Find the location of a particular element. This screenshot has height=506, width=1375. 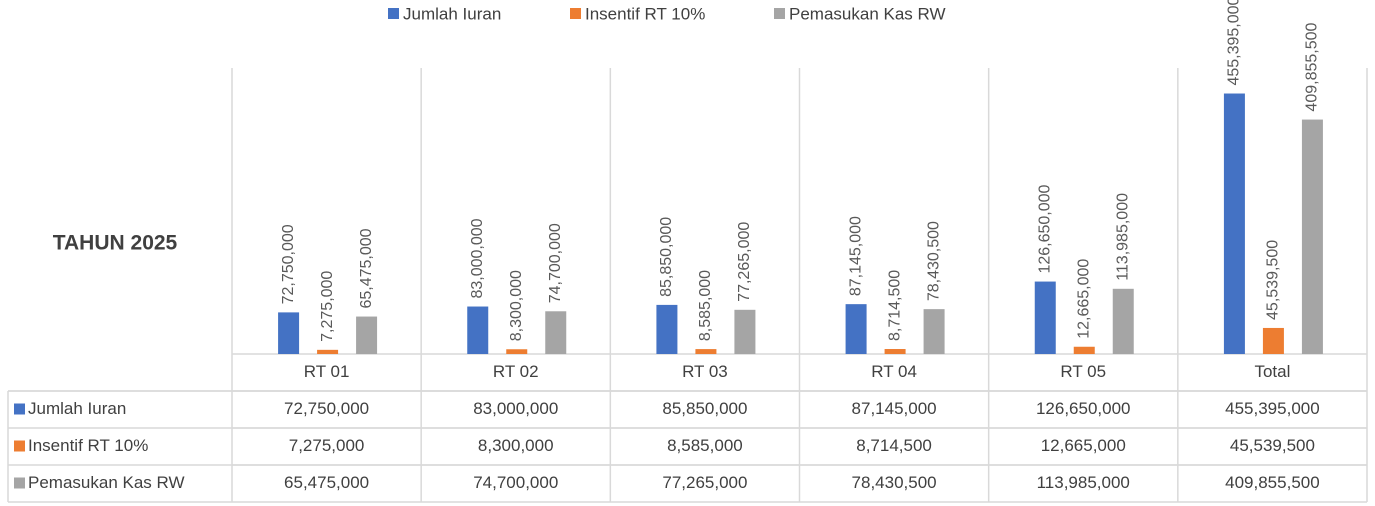

table-cell: 7,275,000 is located at coordinates (327, 445).